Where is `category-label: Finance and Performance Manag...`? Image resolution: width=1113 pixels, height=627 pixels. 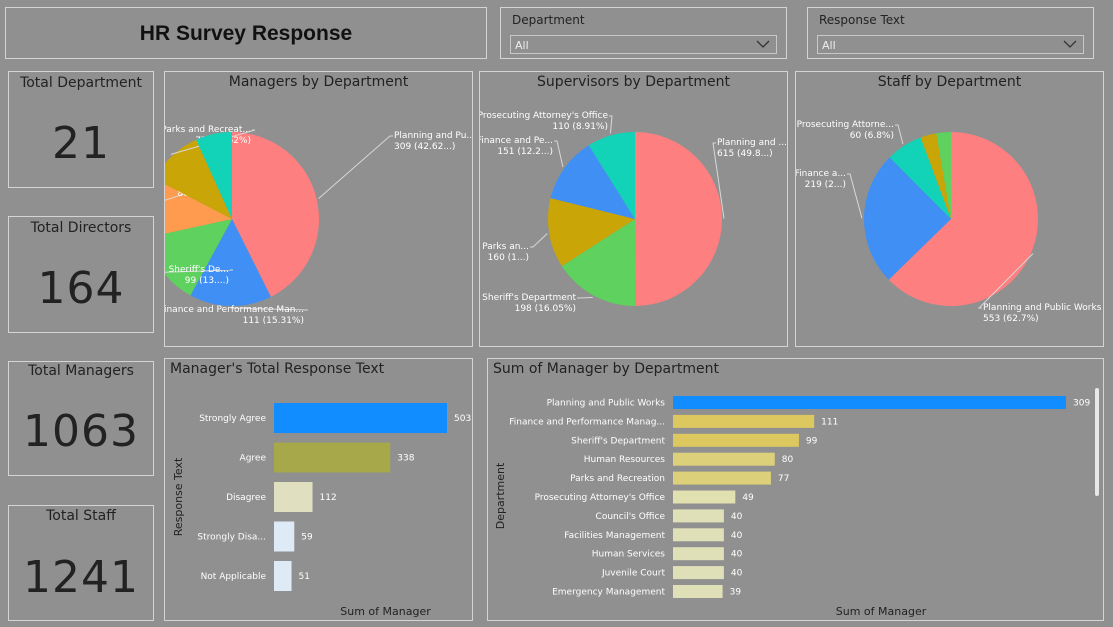
category-label: Finance and Performance Manag... is located at coordinates (587, 422).